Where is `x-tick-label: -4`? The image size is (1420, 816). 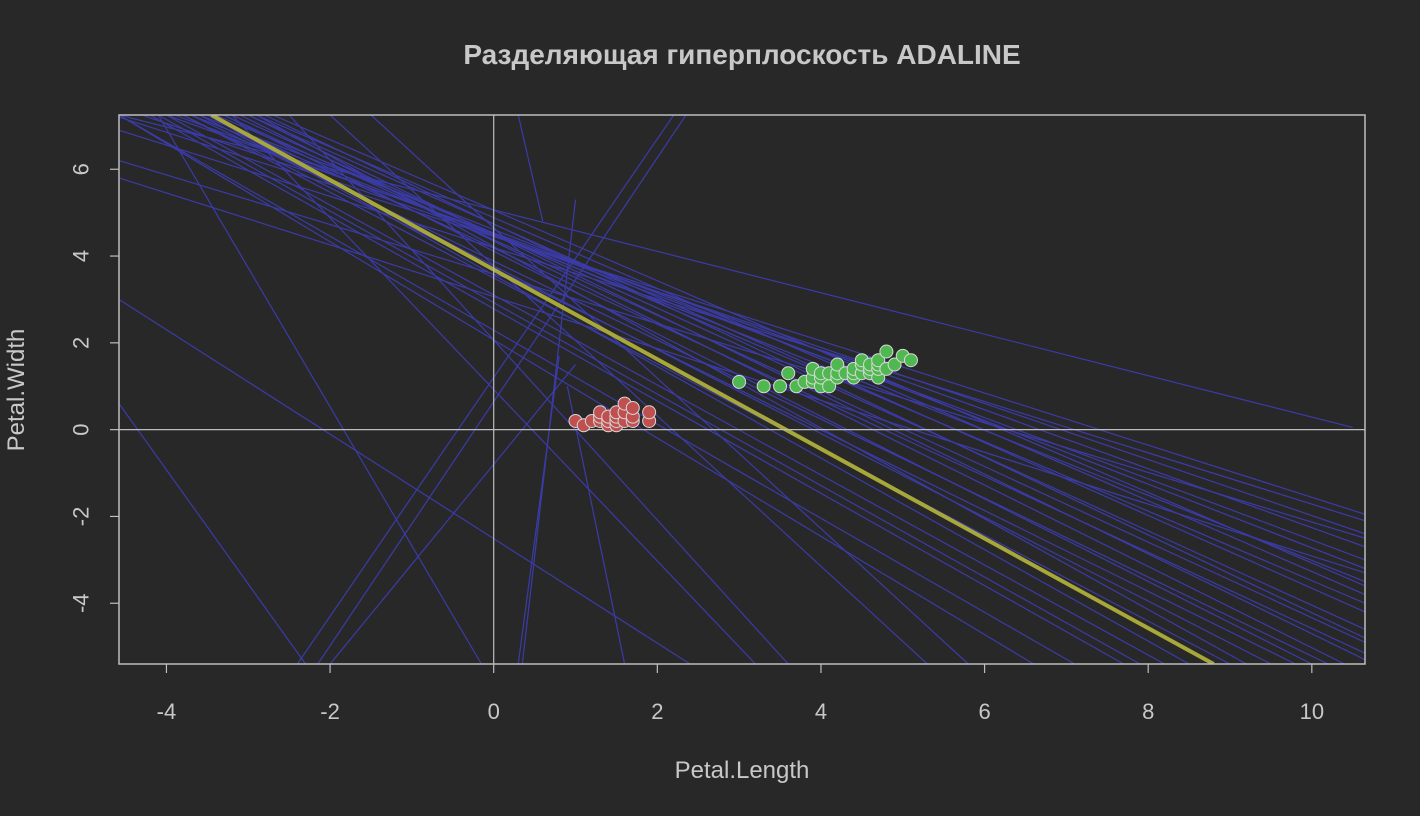 x-tick-label: -4 is located at coordinates (167, 711).